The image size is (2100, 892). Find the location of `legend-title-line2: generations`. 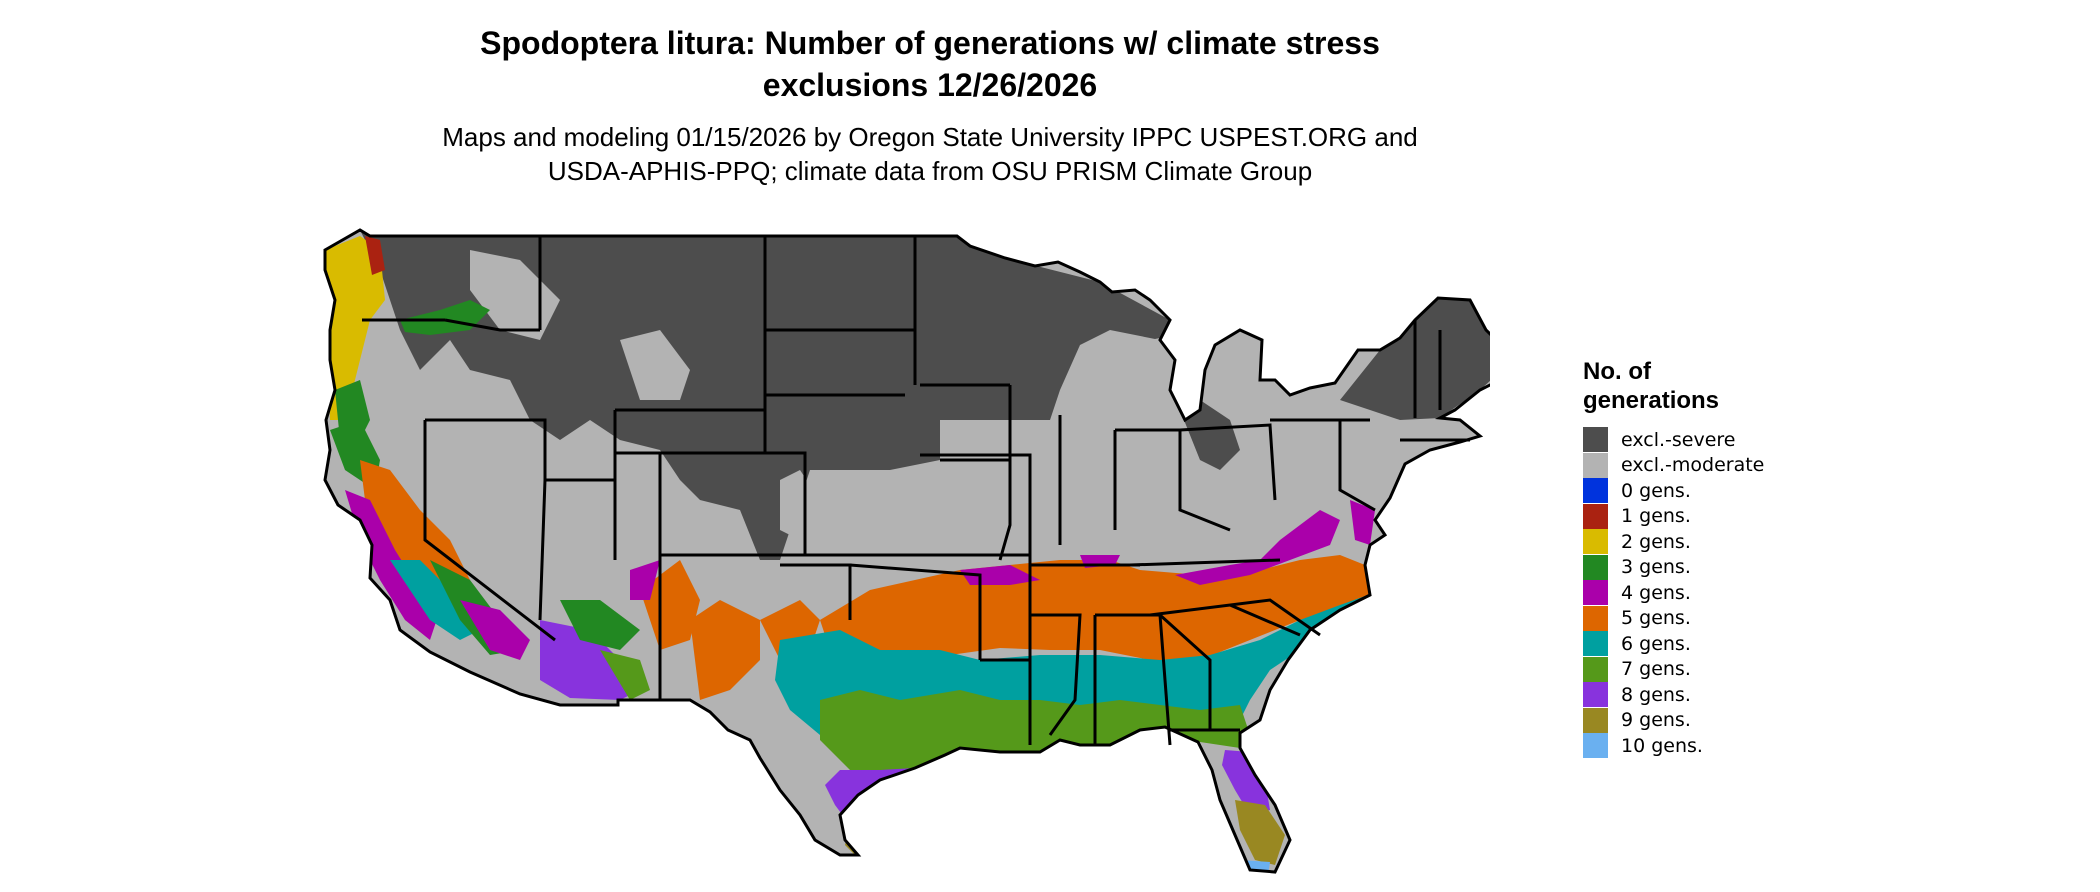

legend-title-line2: generations is located at coordinates (1651, 400).